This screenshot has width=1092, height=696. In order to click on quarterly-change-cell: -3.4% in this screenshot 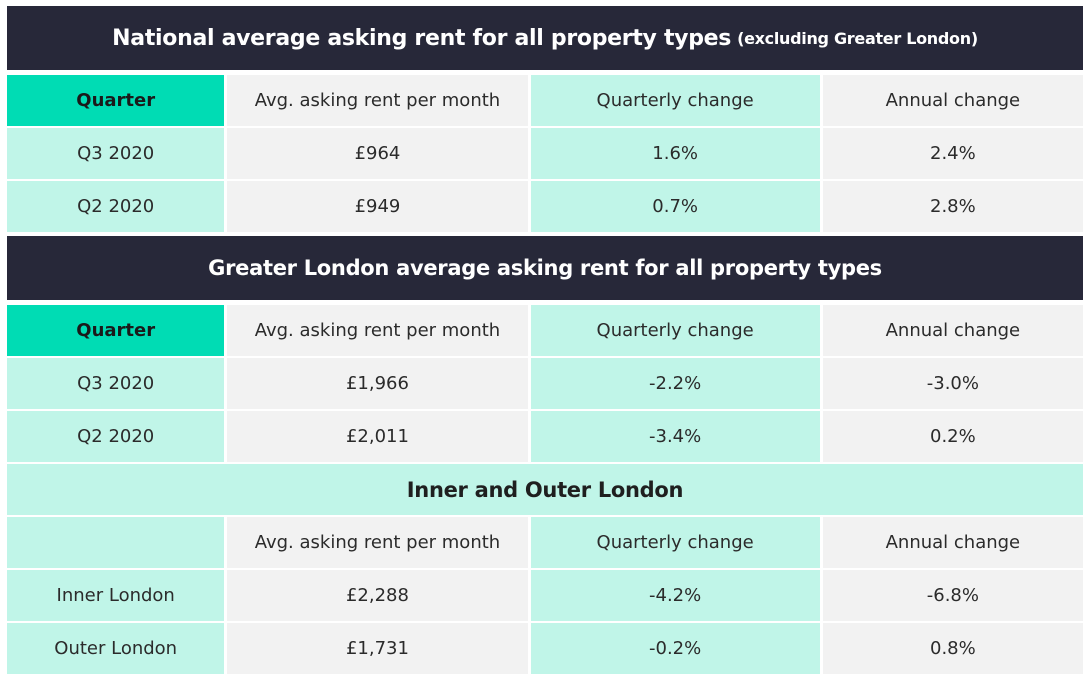, I will do `click(675, 436)`.